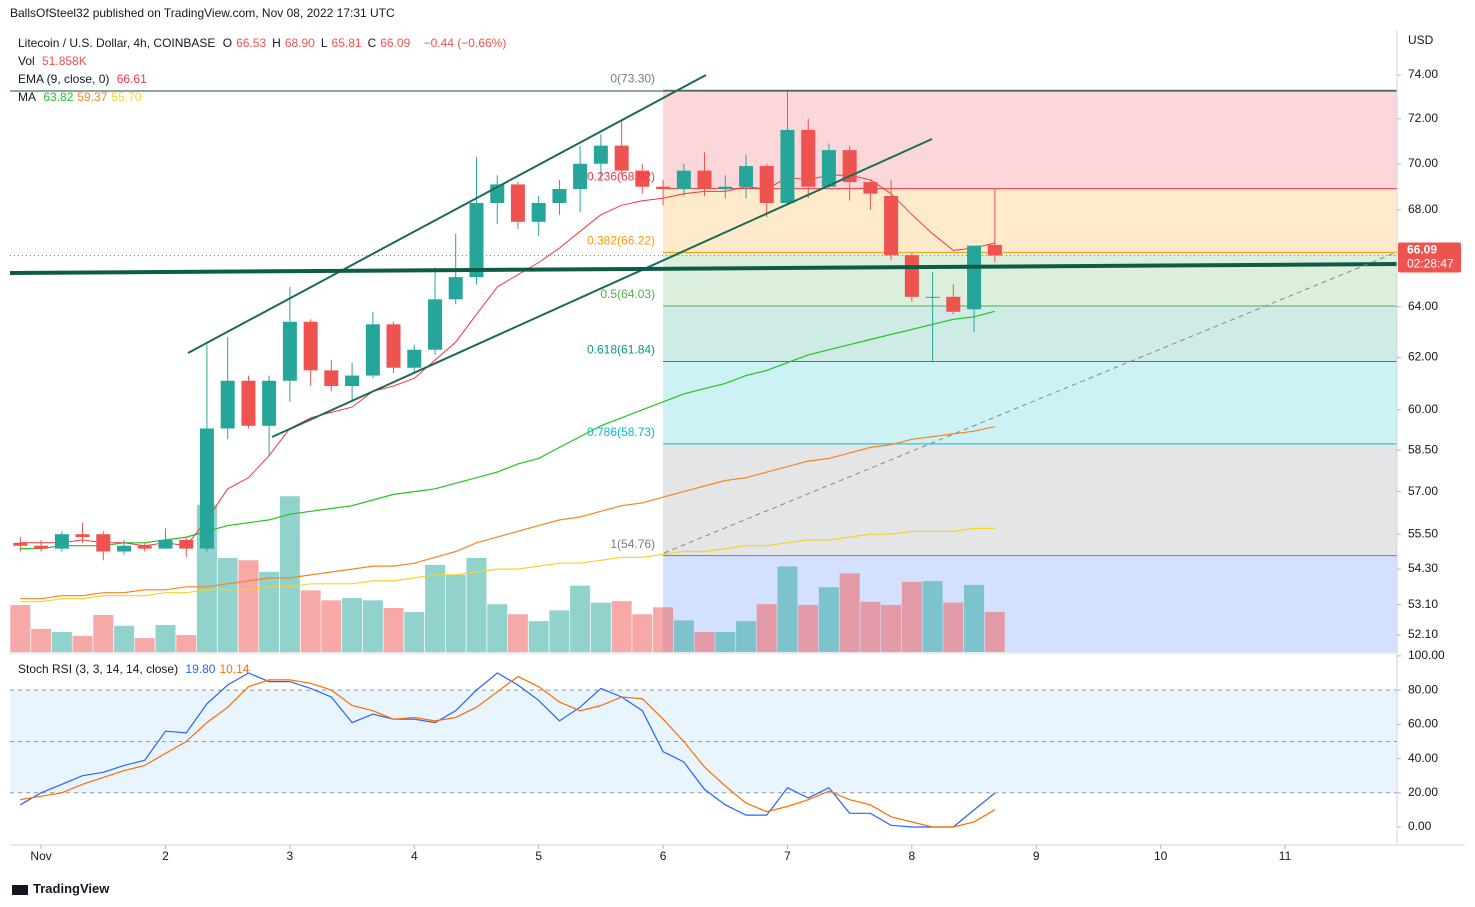  I want to click on y-tick-label: 100.00, so click(1426, 655).